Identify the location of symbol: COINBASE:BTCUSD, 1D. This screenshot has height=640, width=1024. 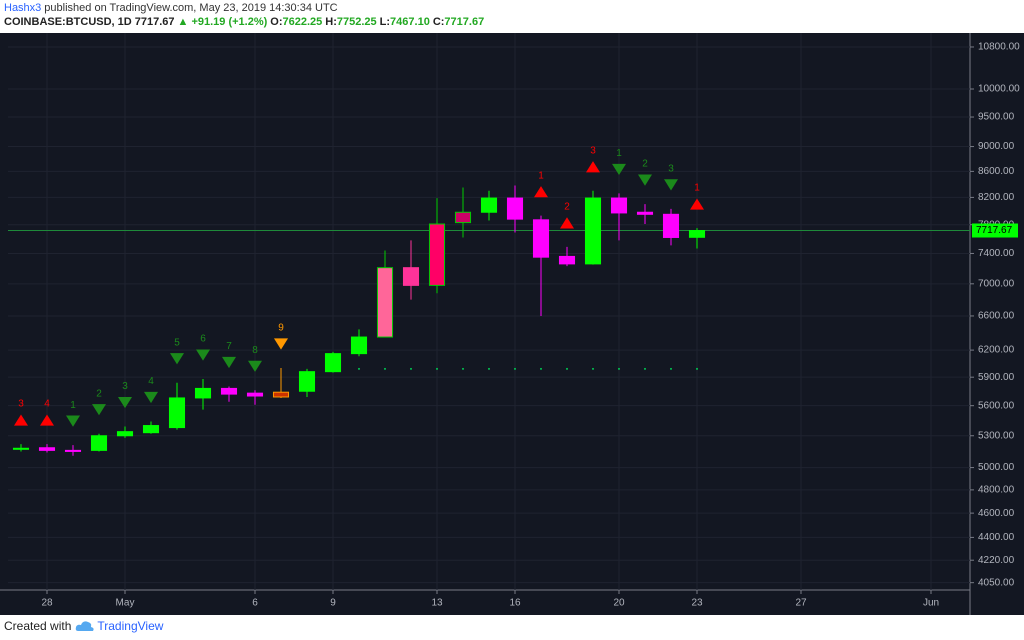
(68, 22).